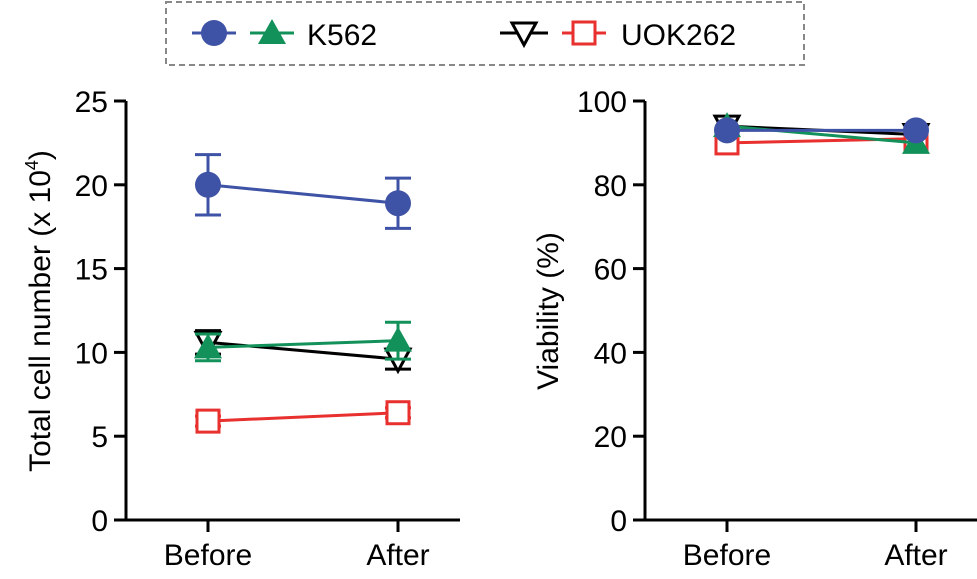  I want to click on cell-number-y-tick-label: 15, so click(91, 270).